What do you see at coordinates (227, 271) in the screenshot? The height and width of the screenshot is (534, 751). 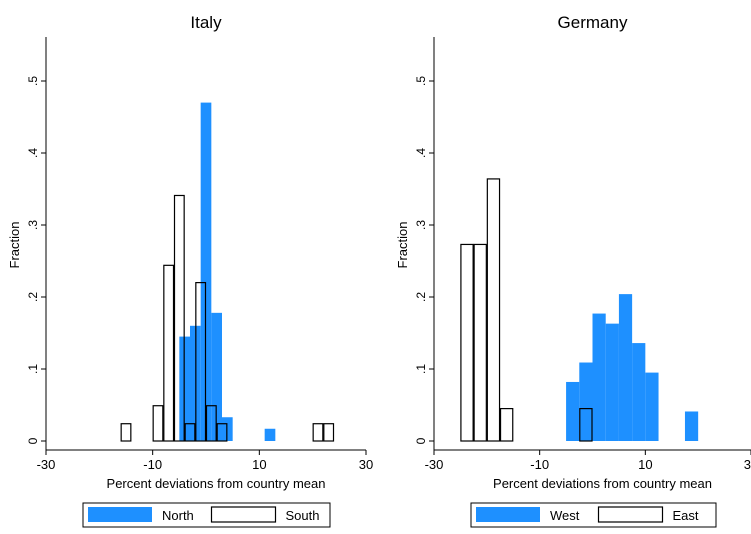 I see `series-north` at bounding box center [227, 271].